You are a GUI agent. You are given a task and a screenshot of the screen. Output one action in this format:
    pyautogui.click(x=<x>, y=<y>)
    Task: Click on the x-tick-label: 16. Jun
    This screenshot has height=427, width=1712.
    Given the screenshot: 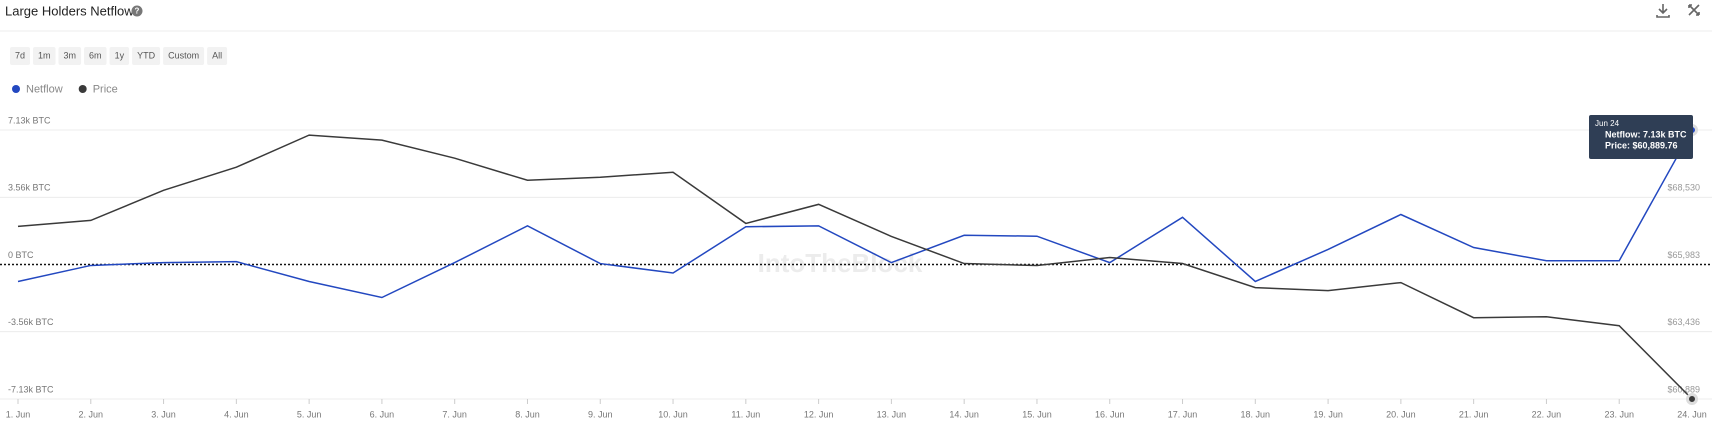 What is the action you would take?
    pyautogui.click(x=1110, y=414)
    